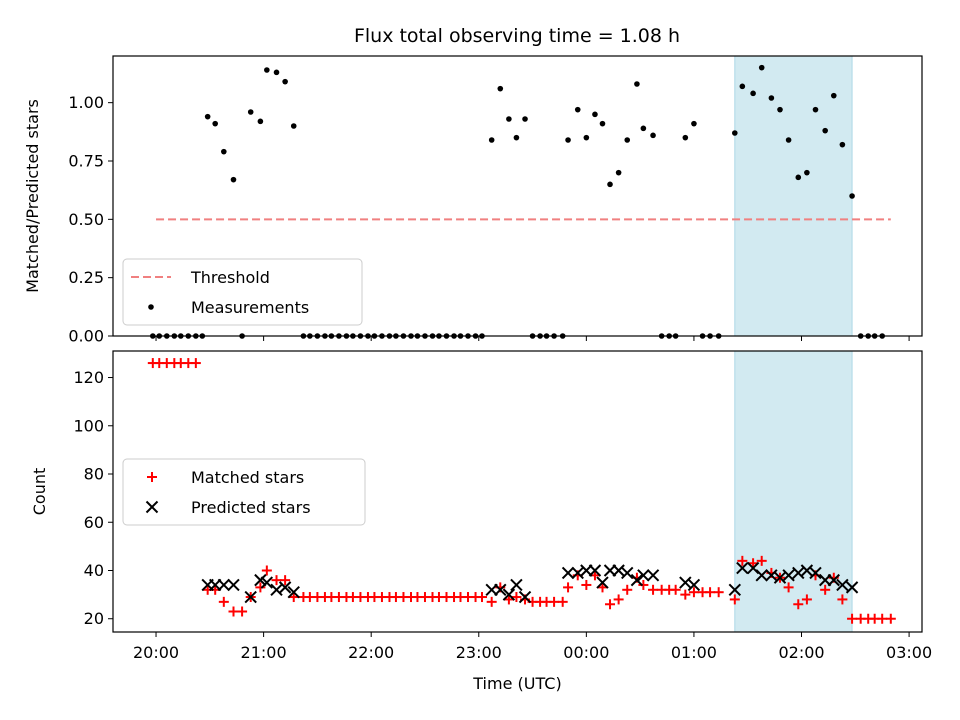 The height and width of the screenshot is (720, 960). What do you see at coordinates (247, 477) in the screenshot?
I see `matched-stars-legend-label: Matched stars` at bounding box center [247, 477].